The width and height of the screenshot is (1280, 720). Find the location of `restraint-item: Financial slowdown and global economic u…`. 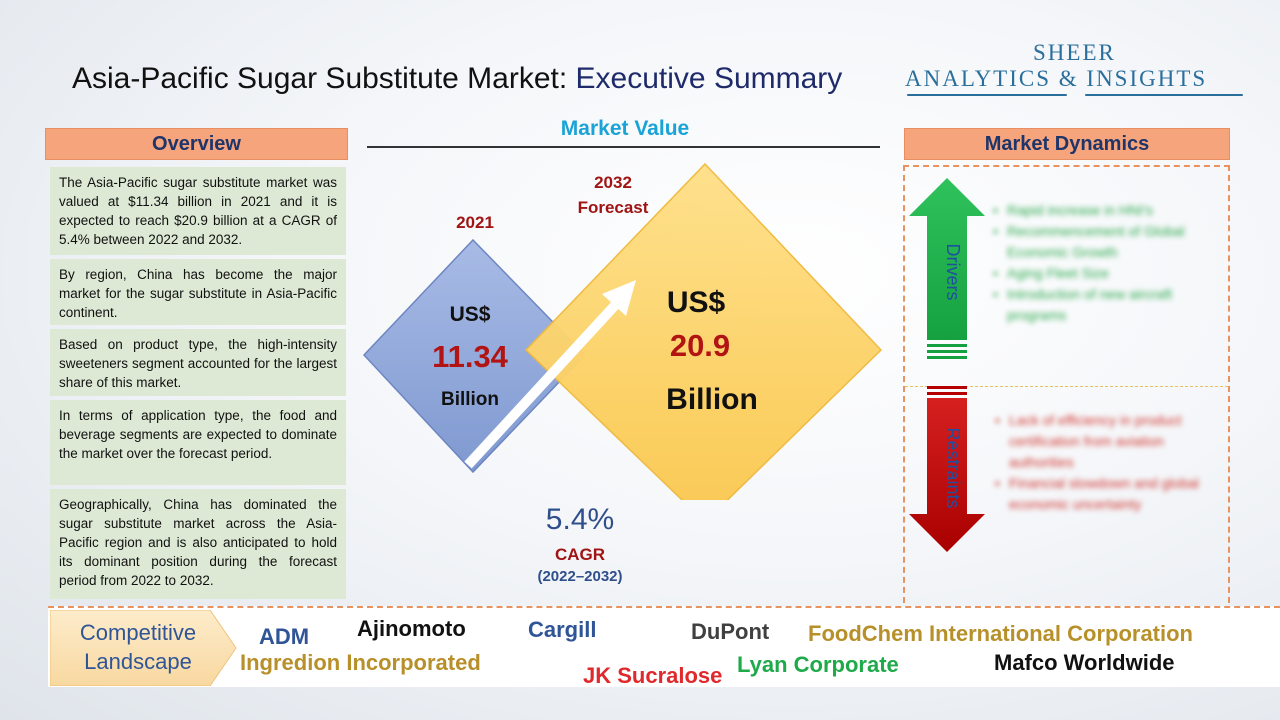

restraint-item: Financial slowdown and global economic u… is located at coordinates (1102, 494).